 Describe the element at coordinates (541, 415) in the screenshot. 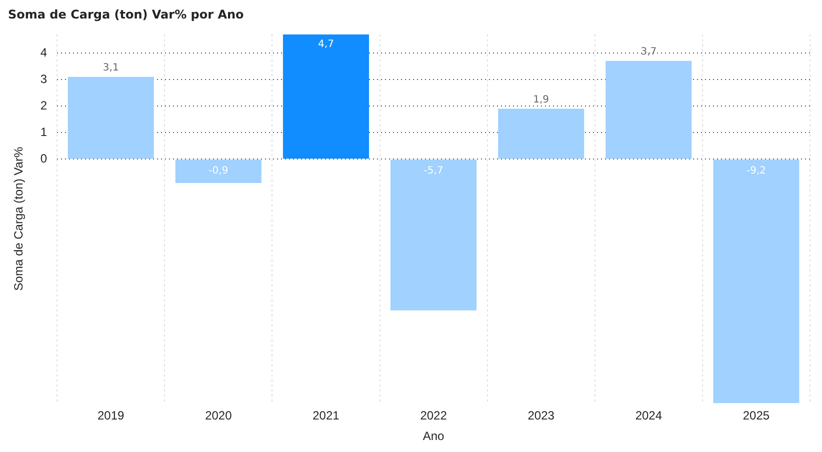

I see `x-tick-label: 2023` at that location.